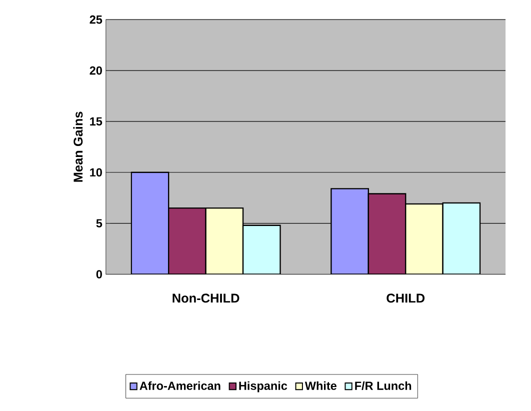 Image resolution: width=531 pixels, height=411 pixels. I want to click on legend-label: F/R Lunch, so click(383, 385).